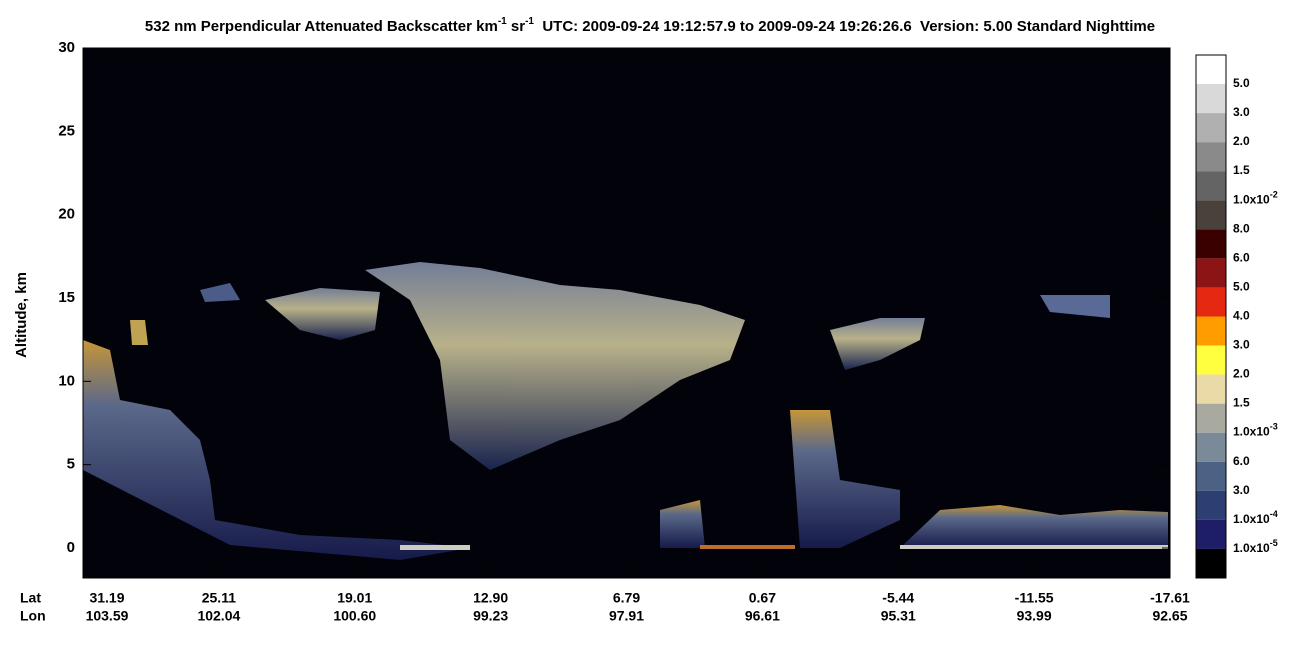 This screenshot has width=1300, height=667. What do you see at coordinates (66, 47) in the screenshot?
I see `y-tick-label: 30` at bounding box center [66, 47].